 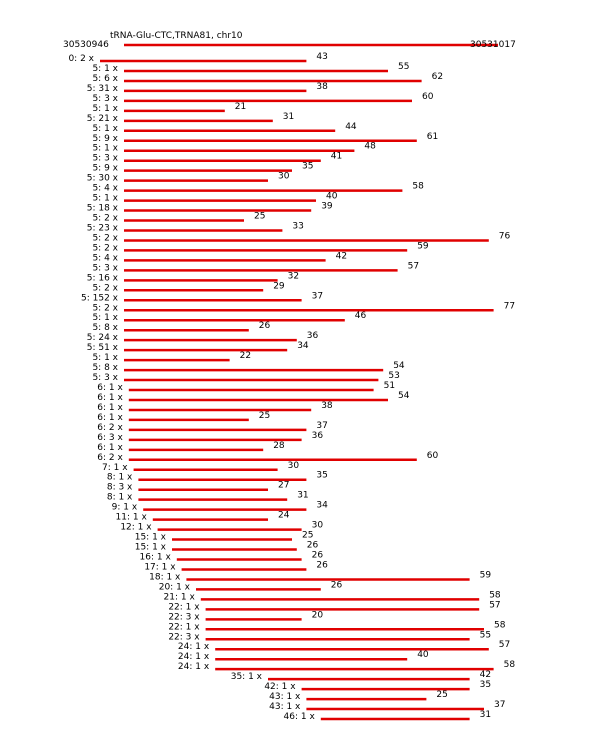 I want to click on read-label: 6: 2 x, so click(x=110, y=428).